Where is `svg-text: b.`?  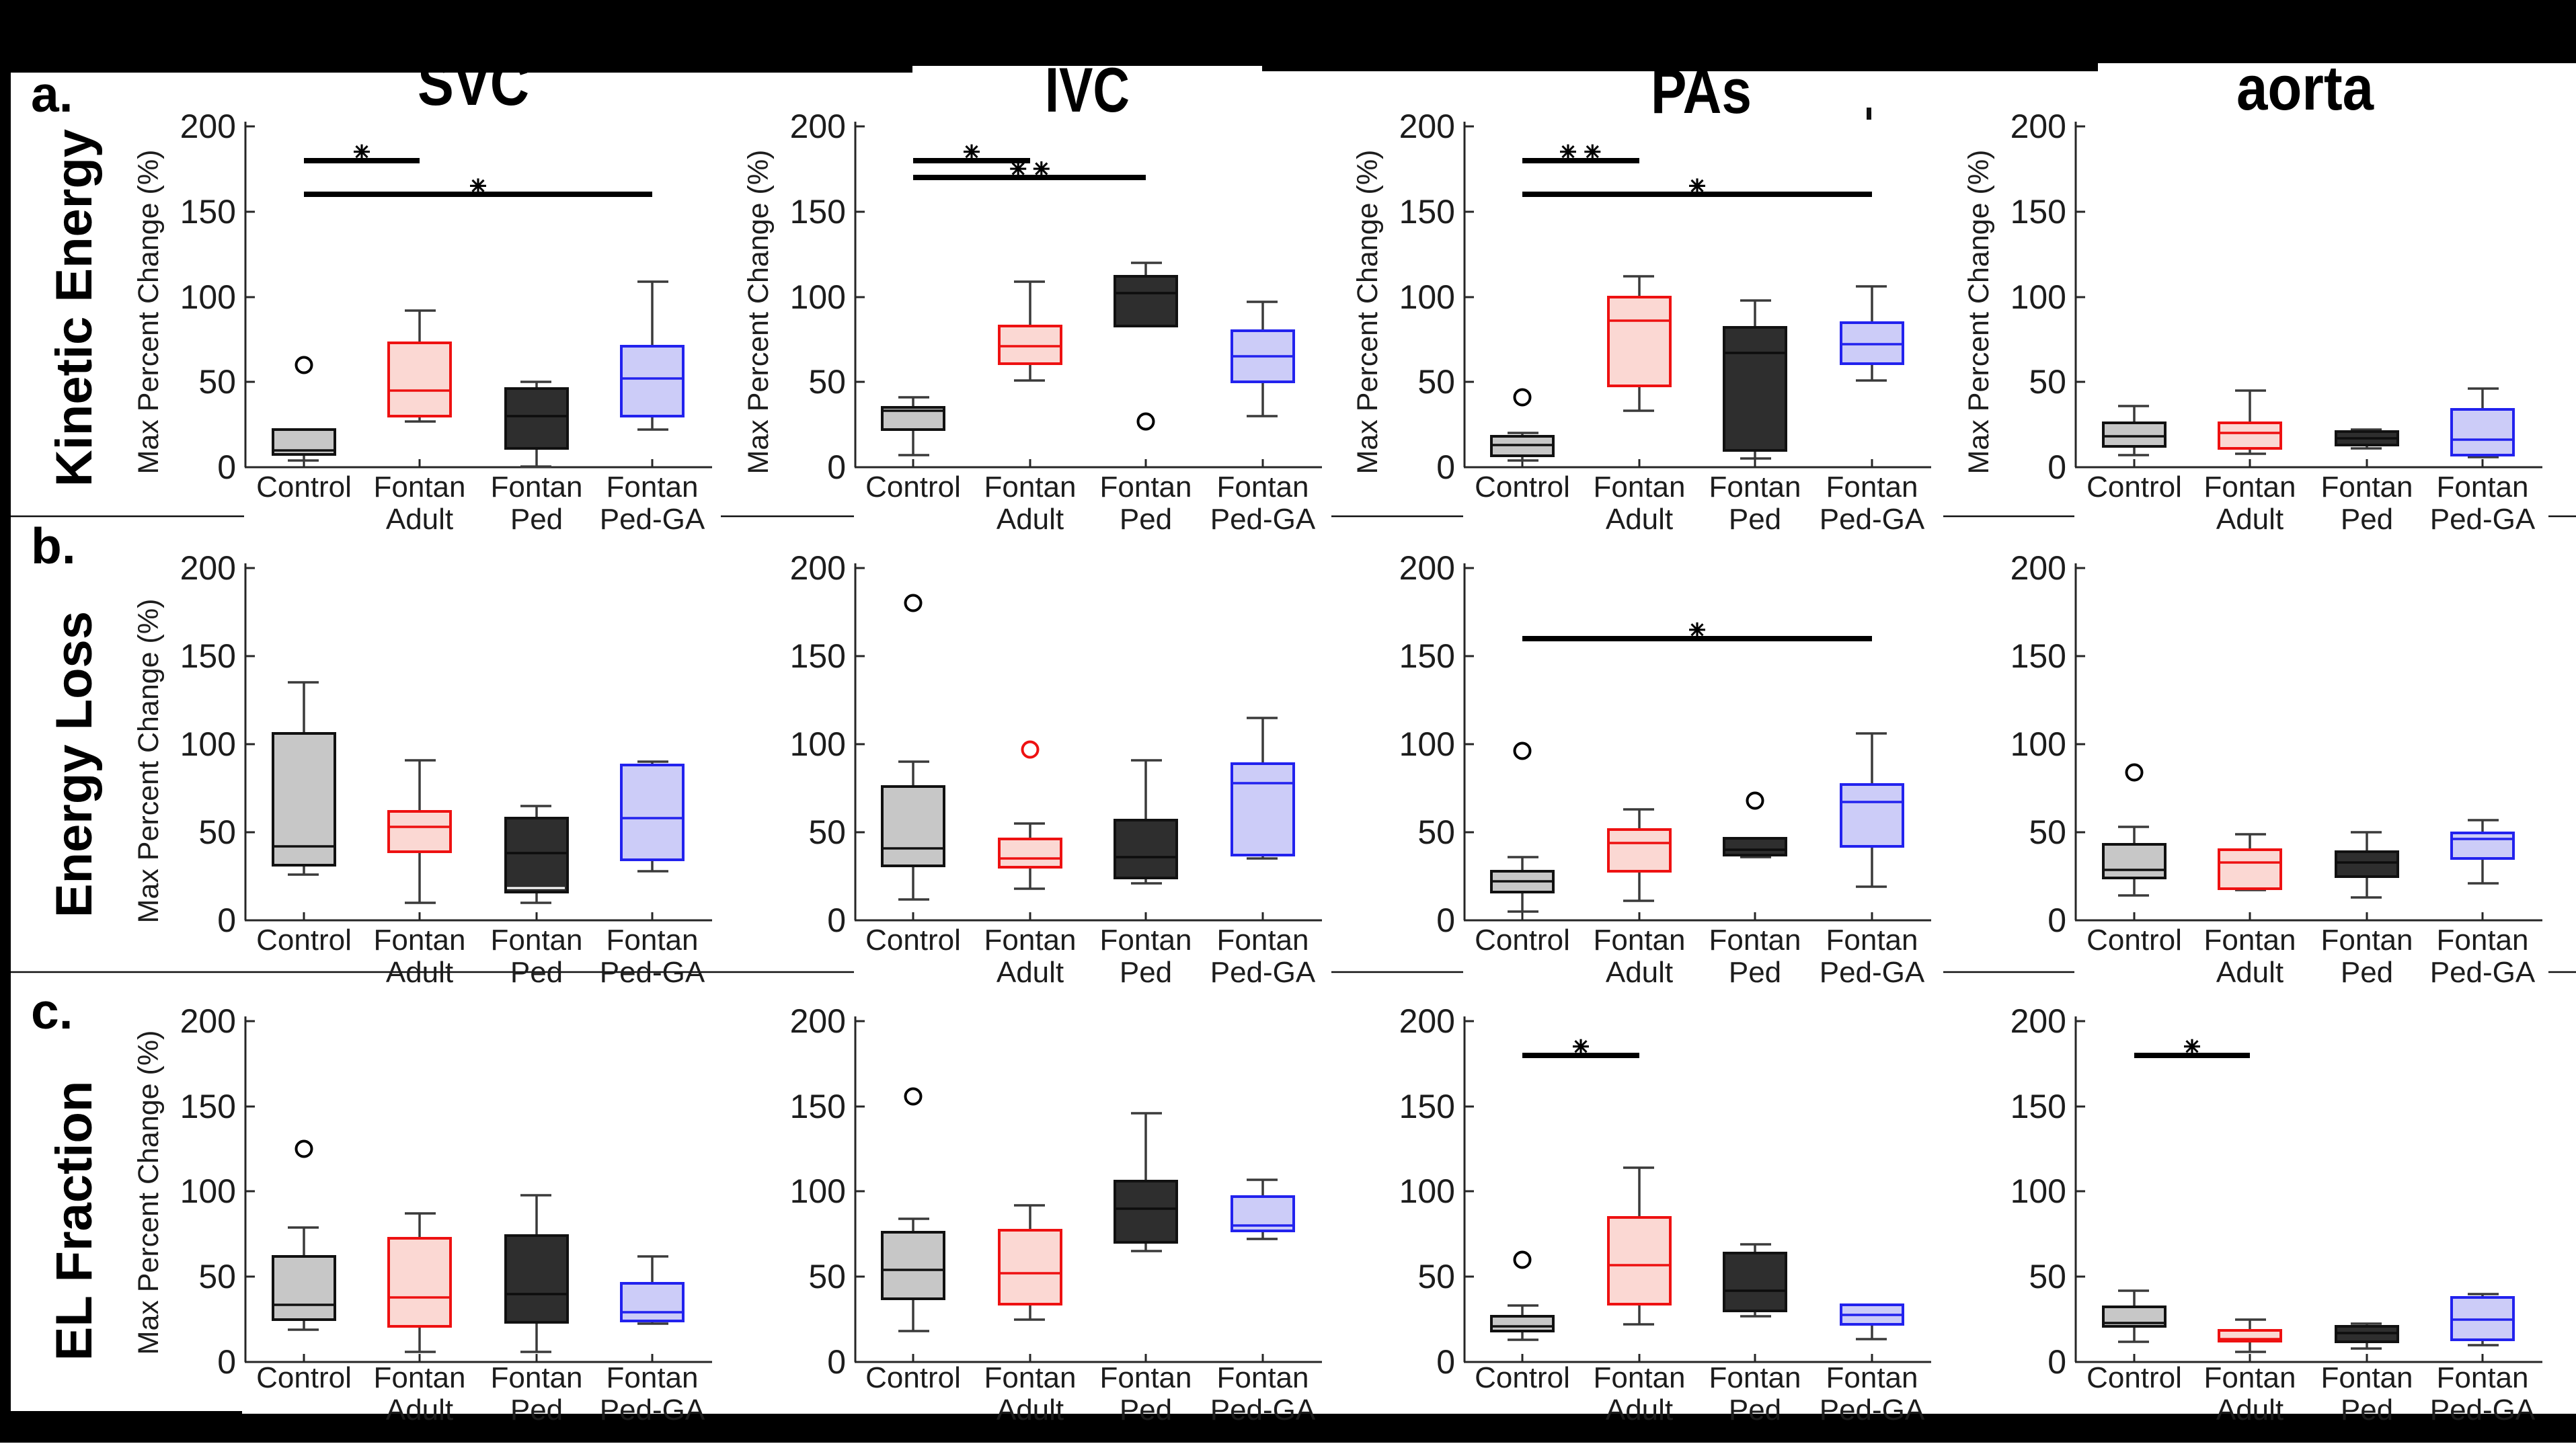 svg-text: b. is located at coordinates (54, 546).